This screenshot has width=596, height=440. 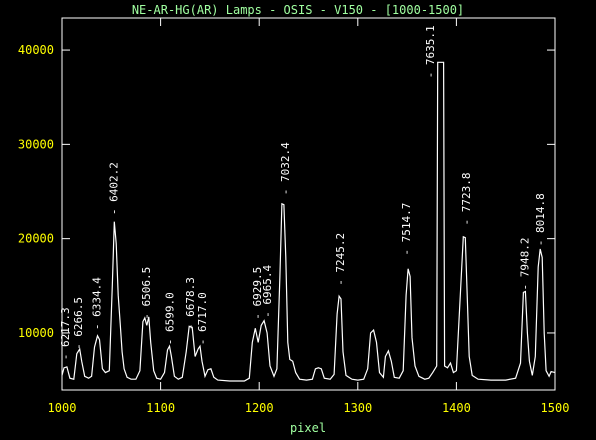 I want to click on peak-annotation: - 7032.4, so click(x=285, y=168).